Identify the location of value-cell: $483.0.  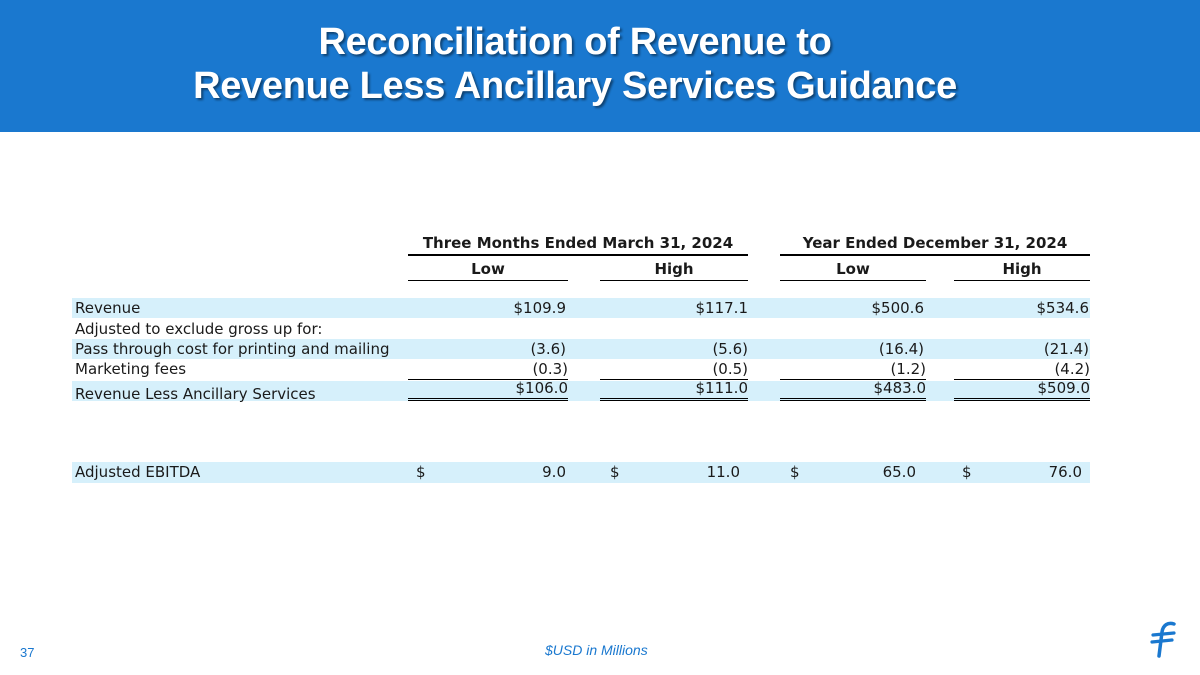
(853, 389).